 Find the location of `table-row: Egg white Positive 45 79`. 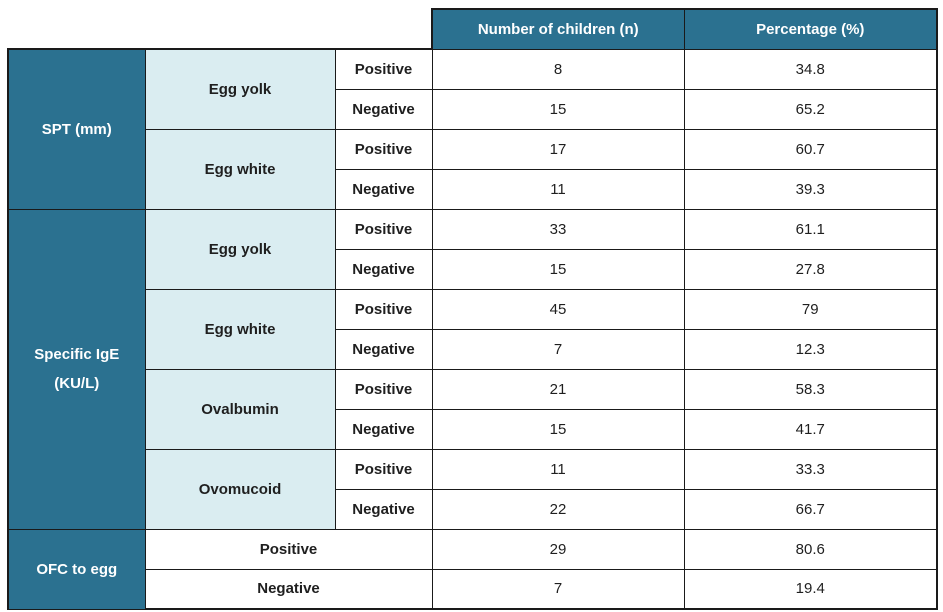

table-row: Egg white Positive 45 79 is located at coordinates (473, 329).